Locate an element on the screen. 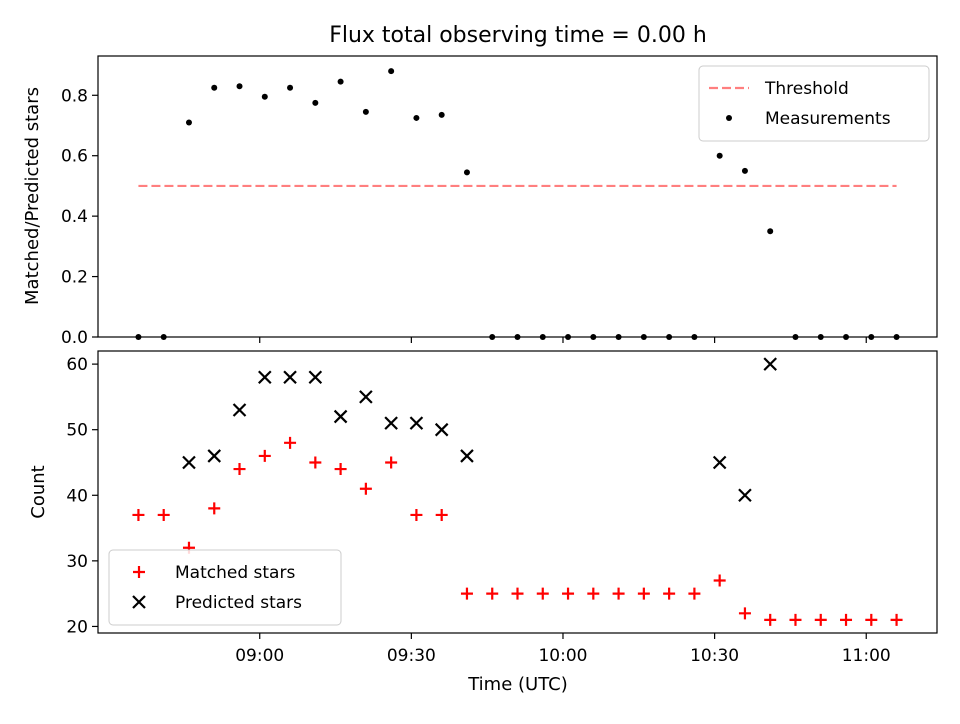  legend: Threshold Measurements is located at coordinates (814, 103).